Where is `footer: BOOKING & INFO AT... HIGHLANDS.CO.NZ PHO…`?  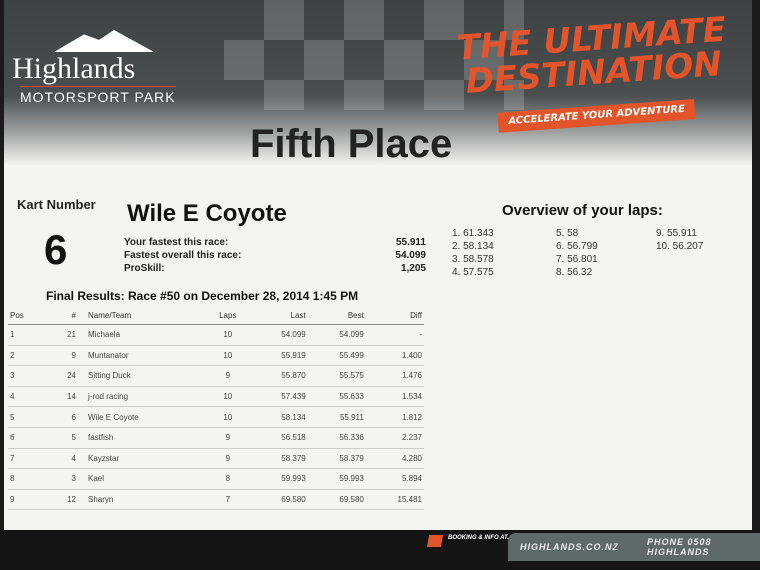 footer: BOOKING & INFO AT... HIGHLANDS.CO.NZ PHO… is located at coordinates (380, 550).